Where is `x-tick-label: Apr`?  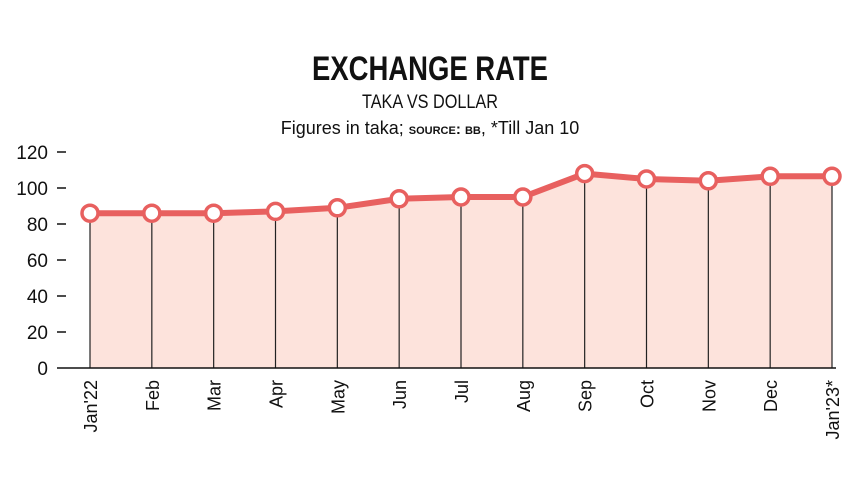 x-tick-label: Apr is located at coordinates (277, 394).